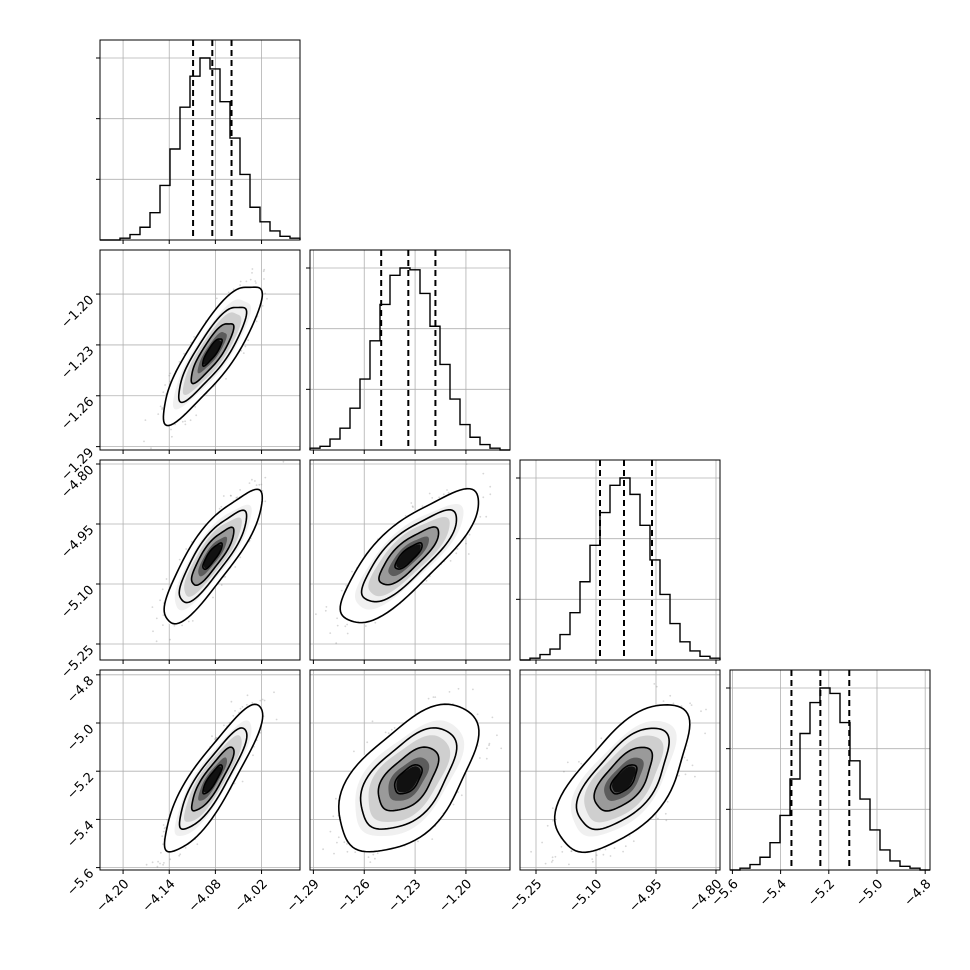 The height and width of the screenshot is (970, 970). I want to click on ytick-label-1-2-wrap: −1.23, so click(78, 363).